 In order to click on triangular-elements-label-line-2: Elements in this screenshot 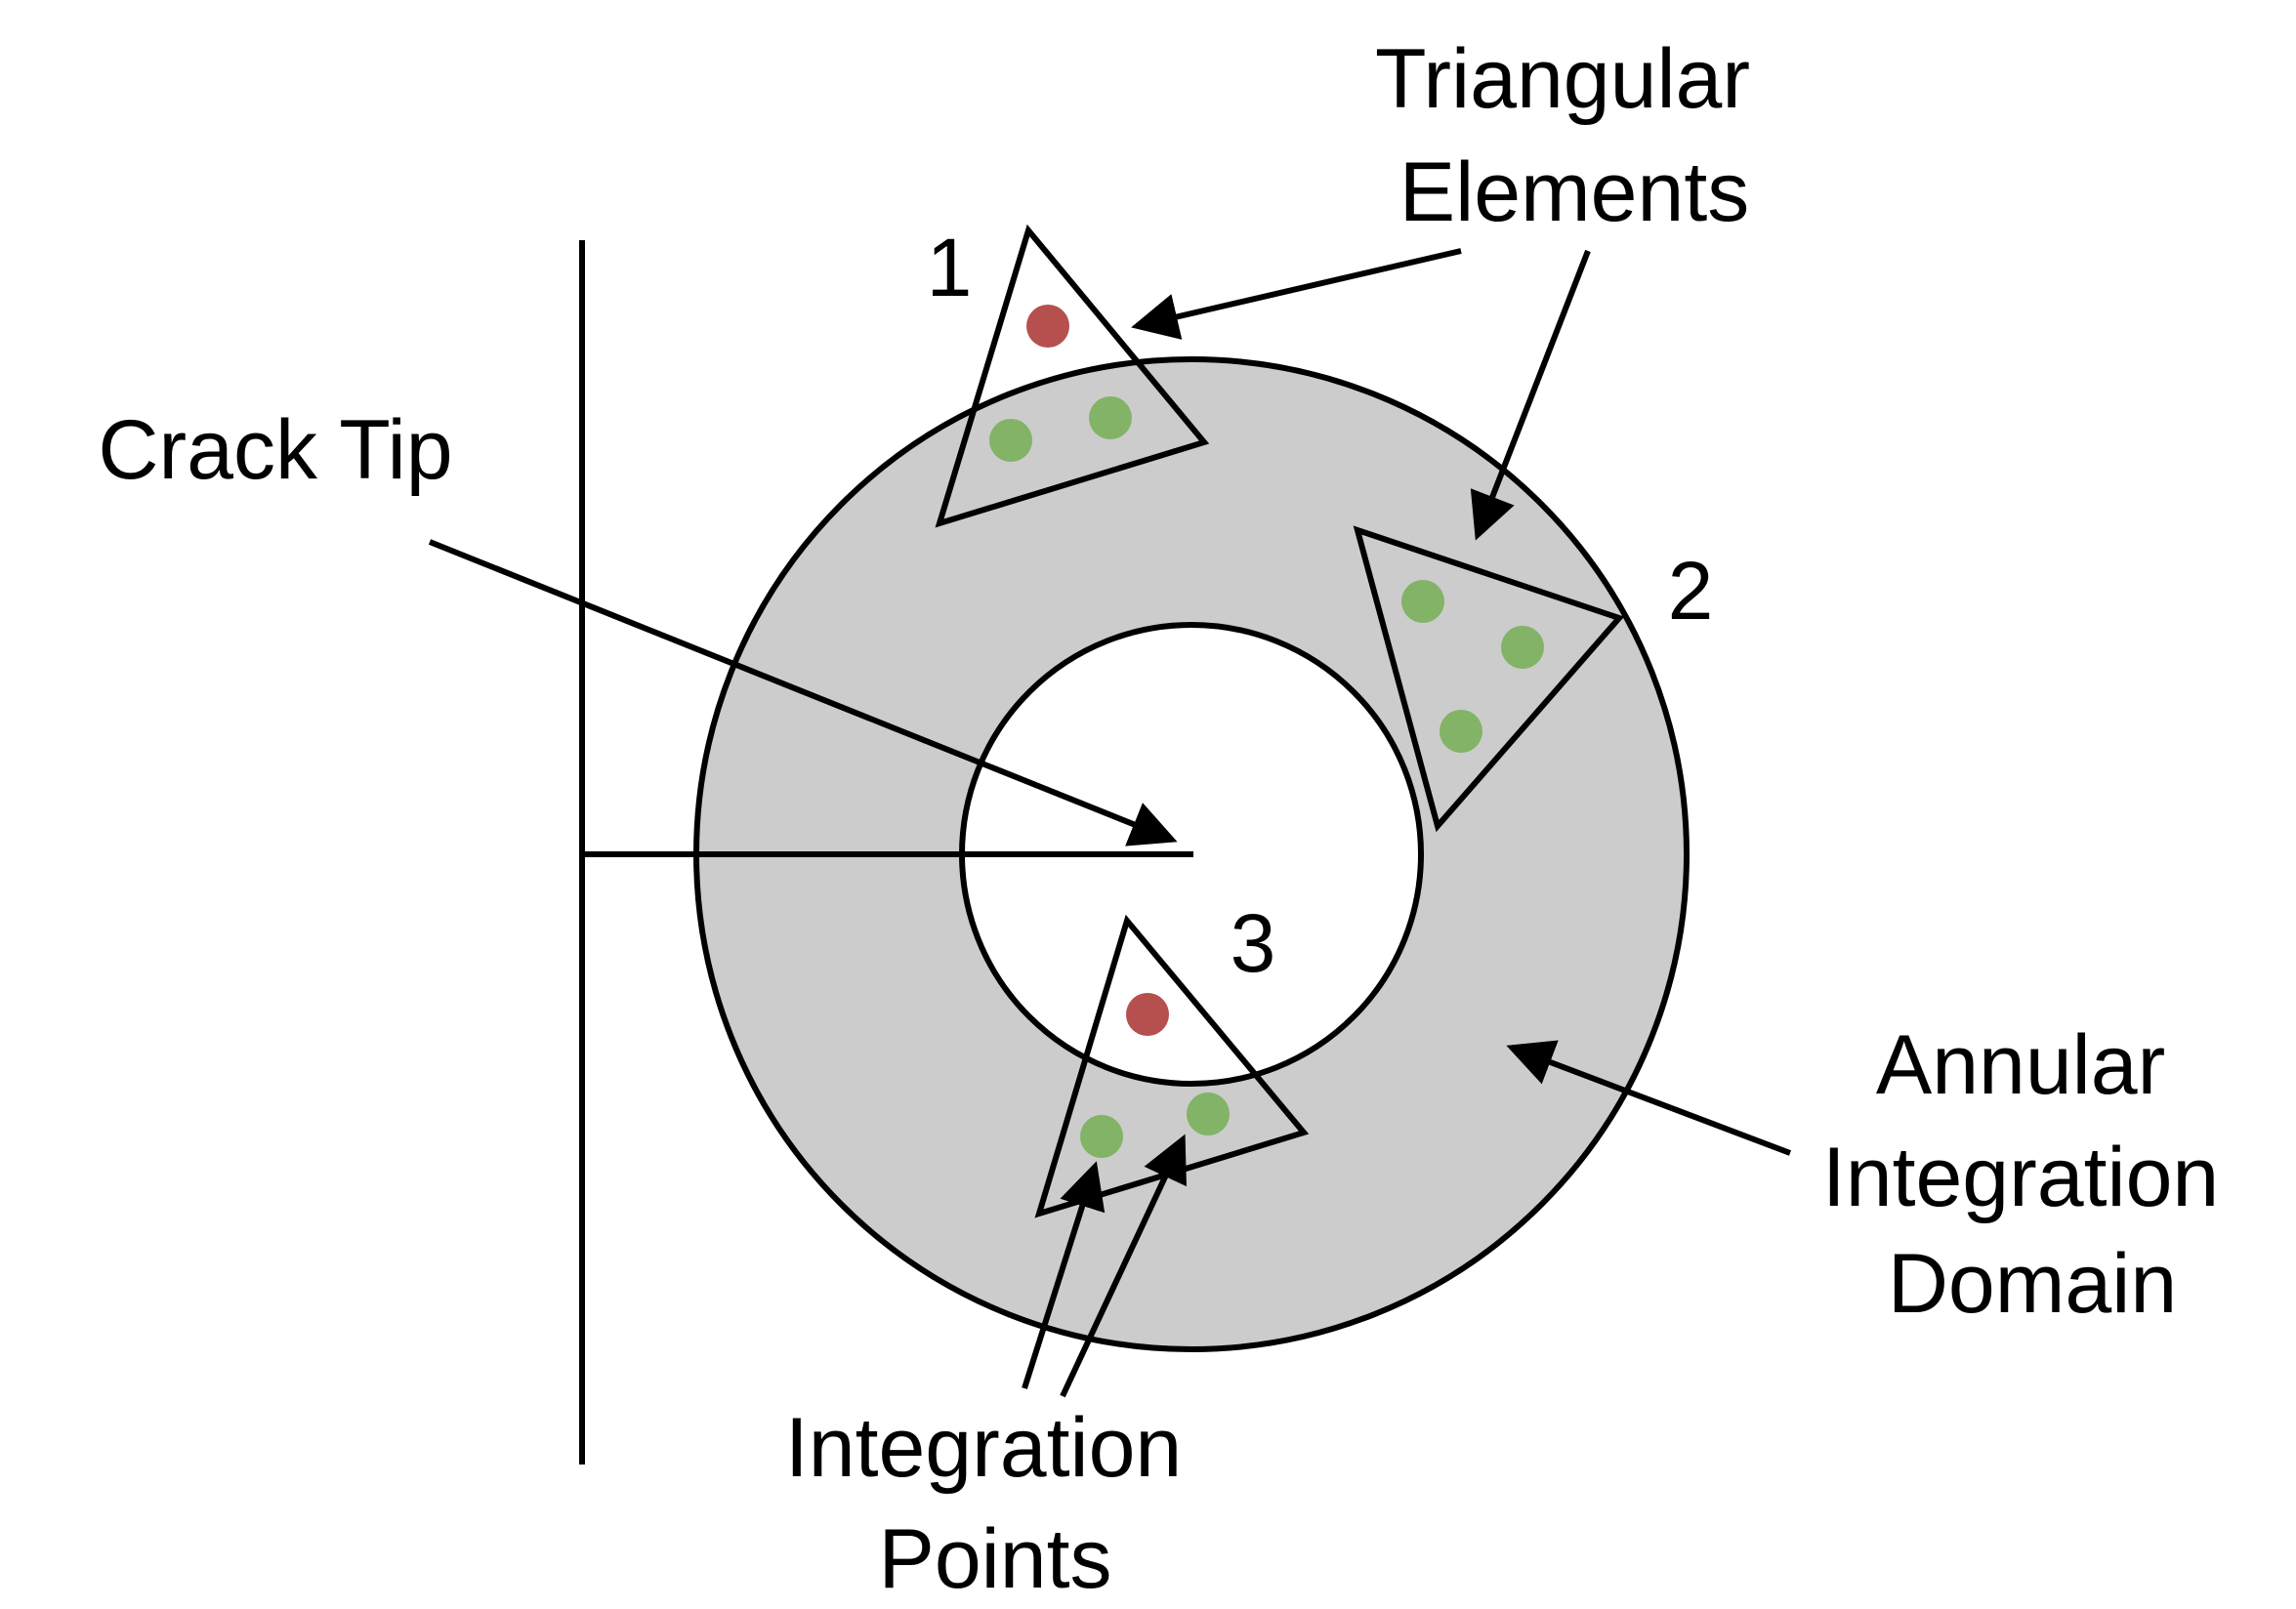, I will do `click(1574, 192)`.